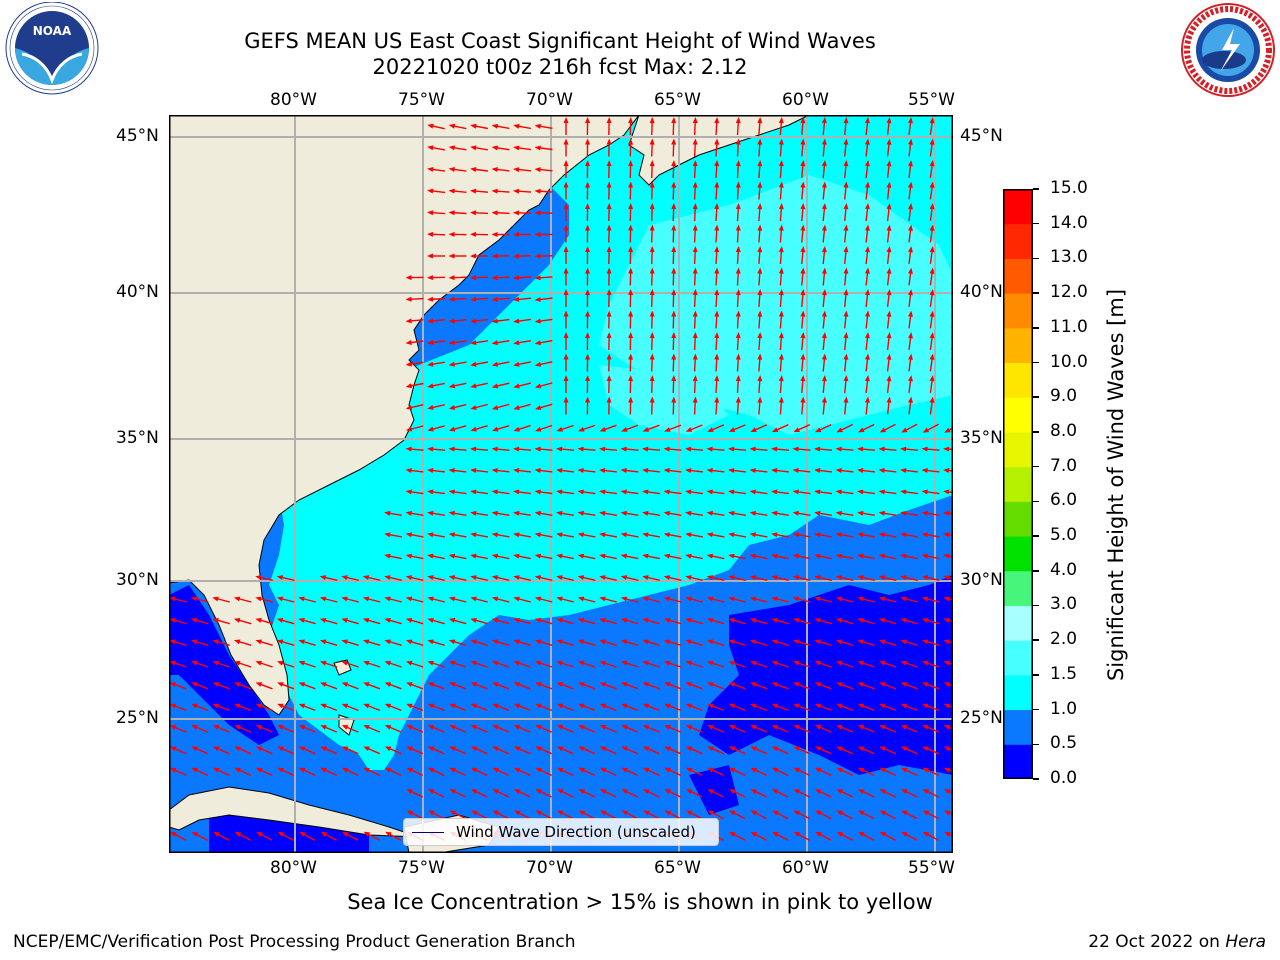 This screenshot has height=960, width=1280. Describe the element at coordinates (1018, 241) in the screenshot. I see `colorbar-swatch` at that location.